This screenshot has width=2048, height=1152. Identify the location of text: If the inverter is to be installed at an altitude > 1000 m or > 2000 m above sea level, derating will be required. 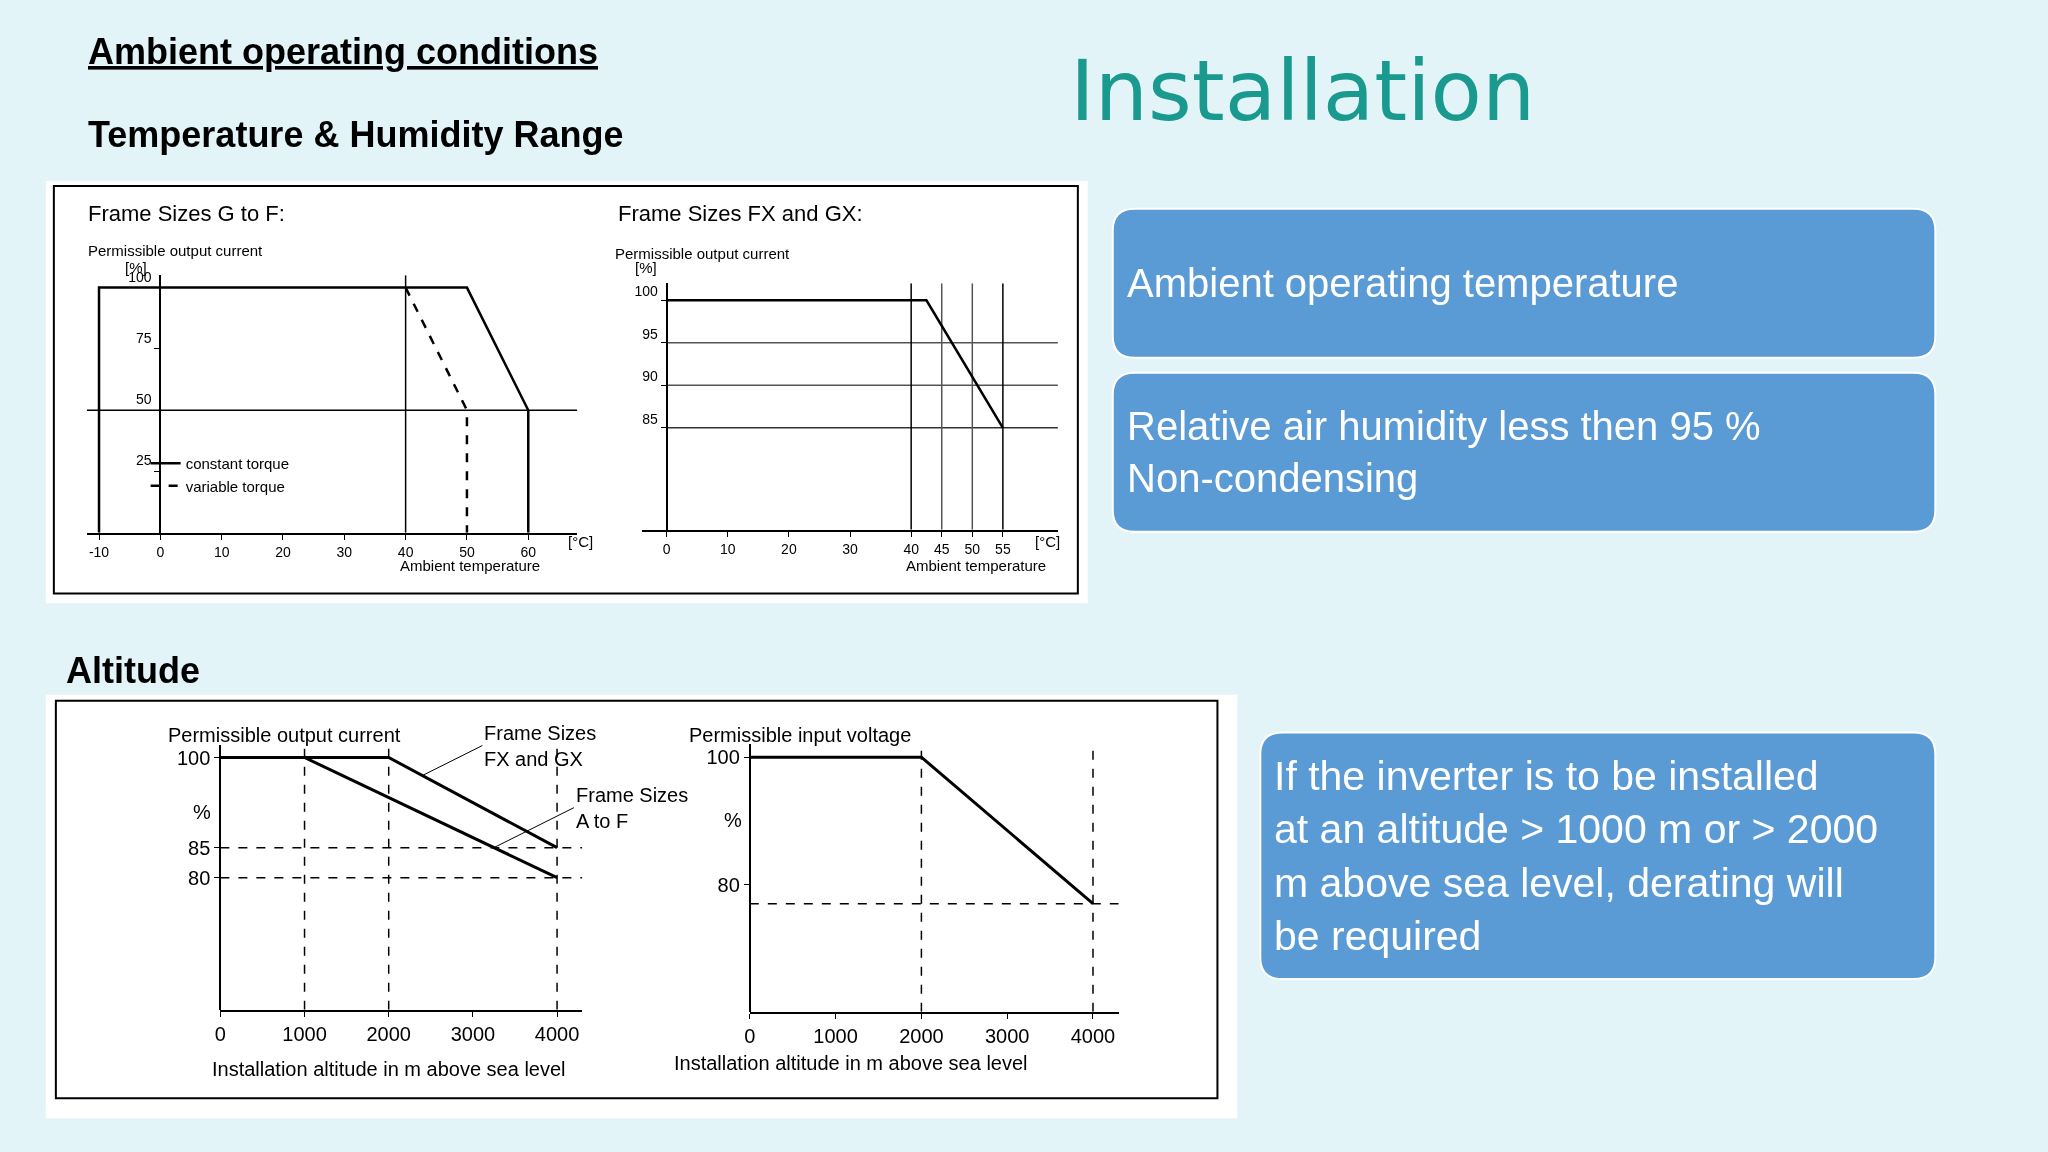
(1576, 856).